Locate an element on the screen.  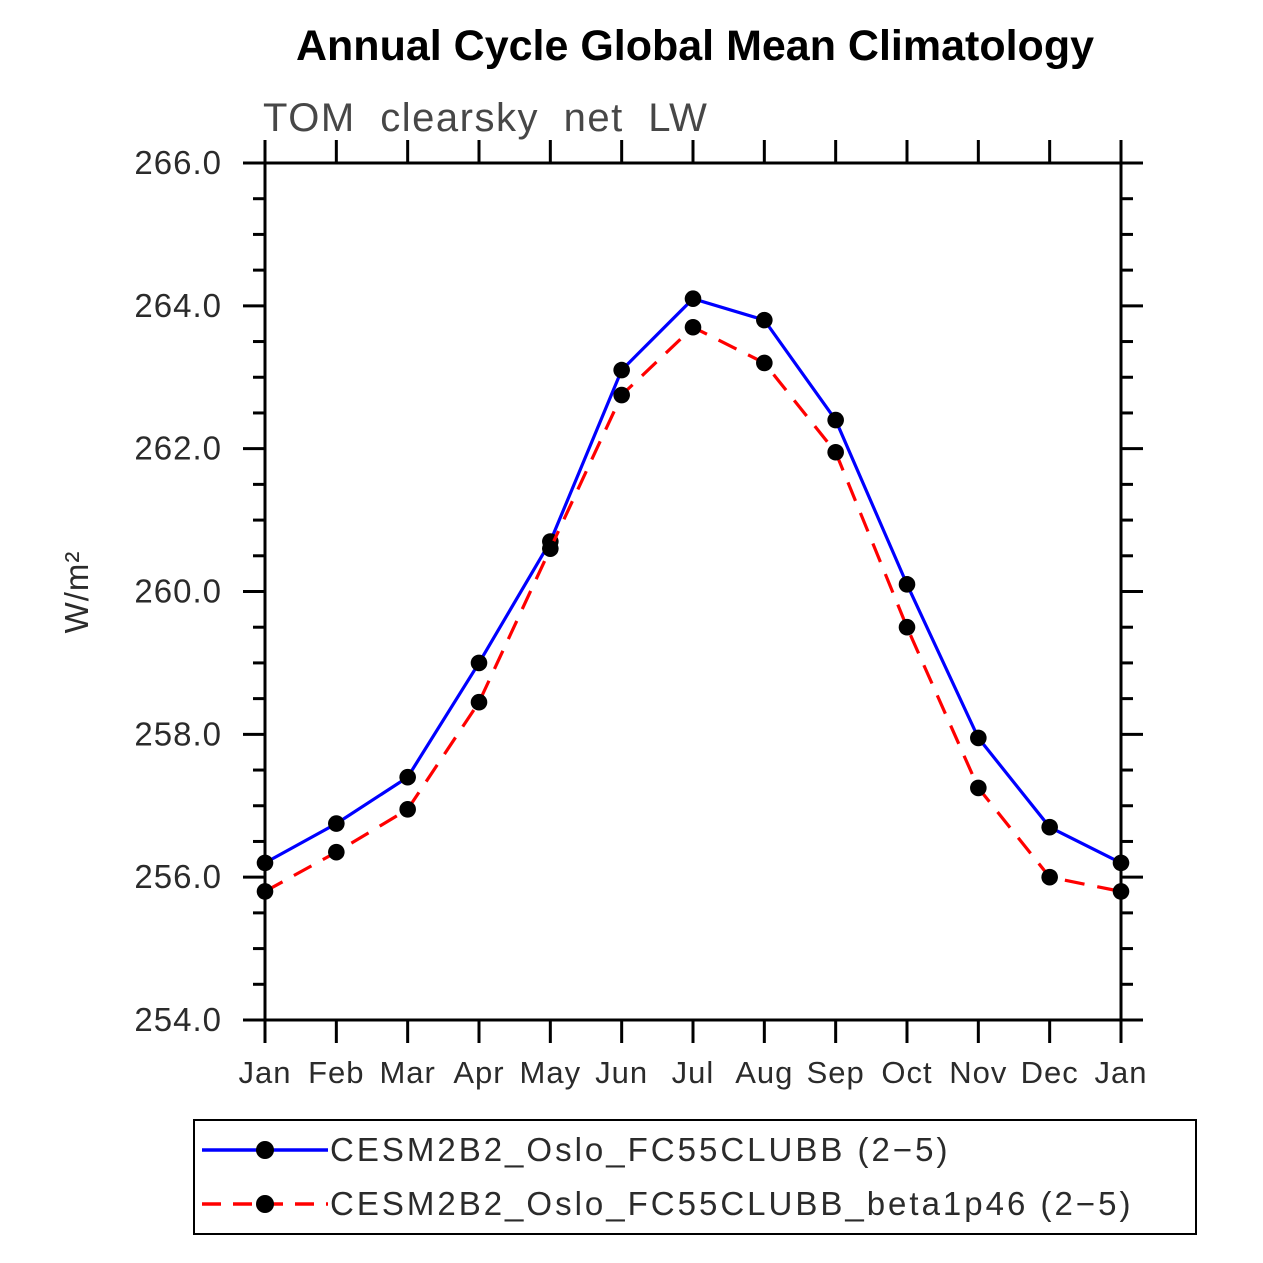
chart-subtitle: TOM clearsky net LW is located at coordinates (486, 118).